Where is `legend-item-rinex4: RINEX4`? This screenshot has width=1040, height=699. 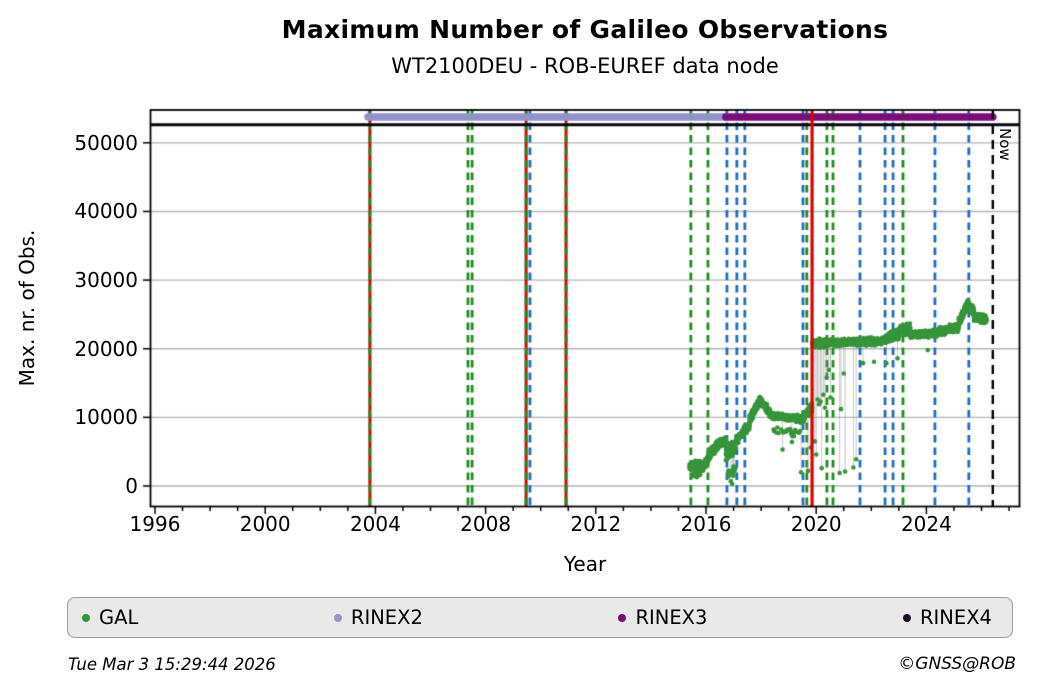 legend-item-rinex4: RINEX4 is located at coordinates (947, 617).